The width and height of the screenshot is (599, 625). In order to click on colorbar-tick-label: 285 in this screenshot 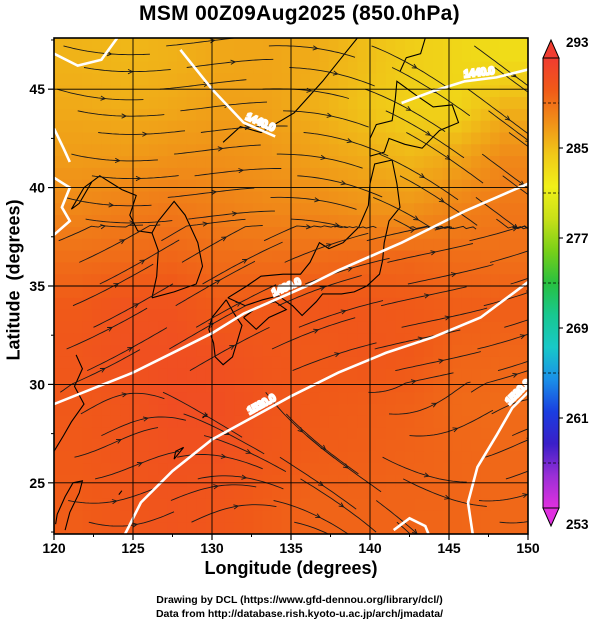, I will do `click(577, 148)`.